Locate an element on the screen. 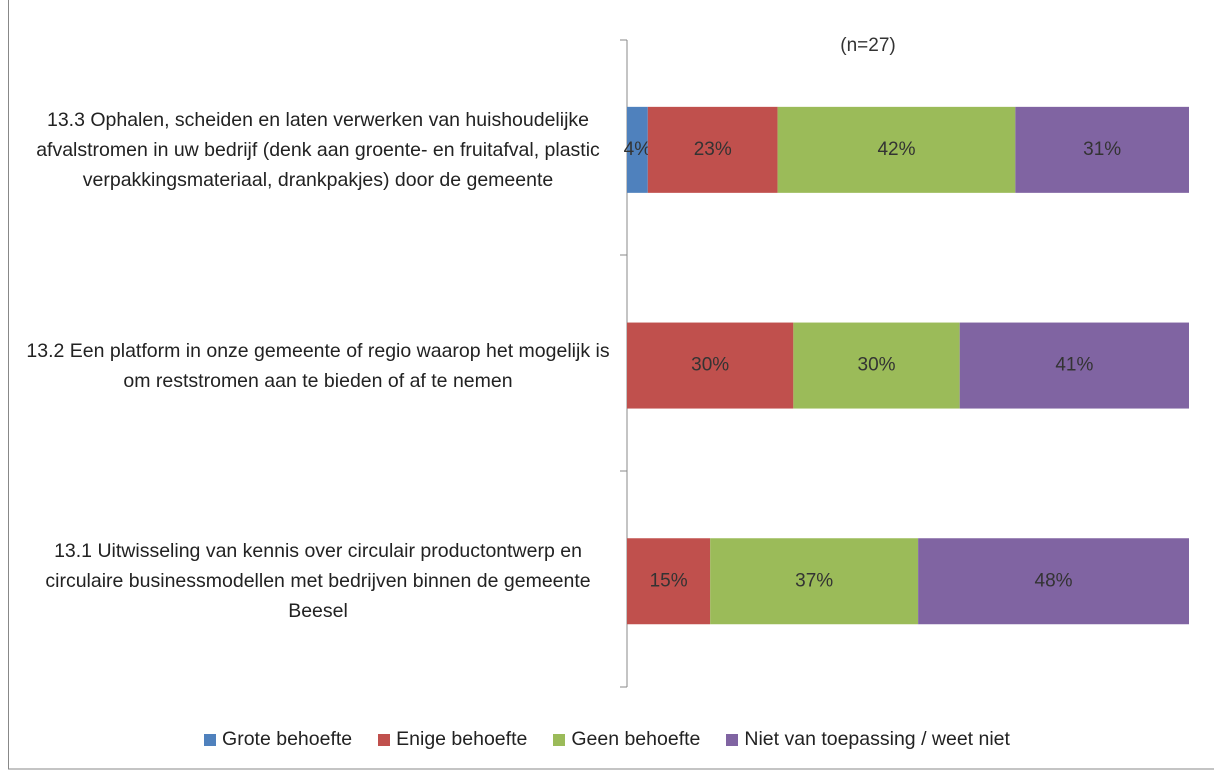 This screenshot has height=776, width=1214. legend-label: Enige behoefte is located at coordinates (462, 739).